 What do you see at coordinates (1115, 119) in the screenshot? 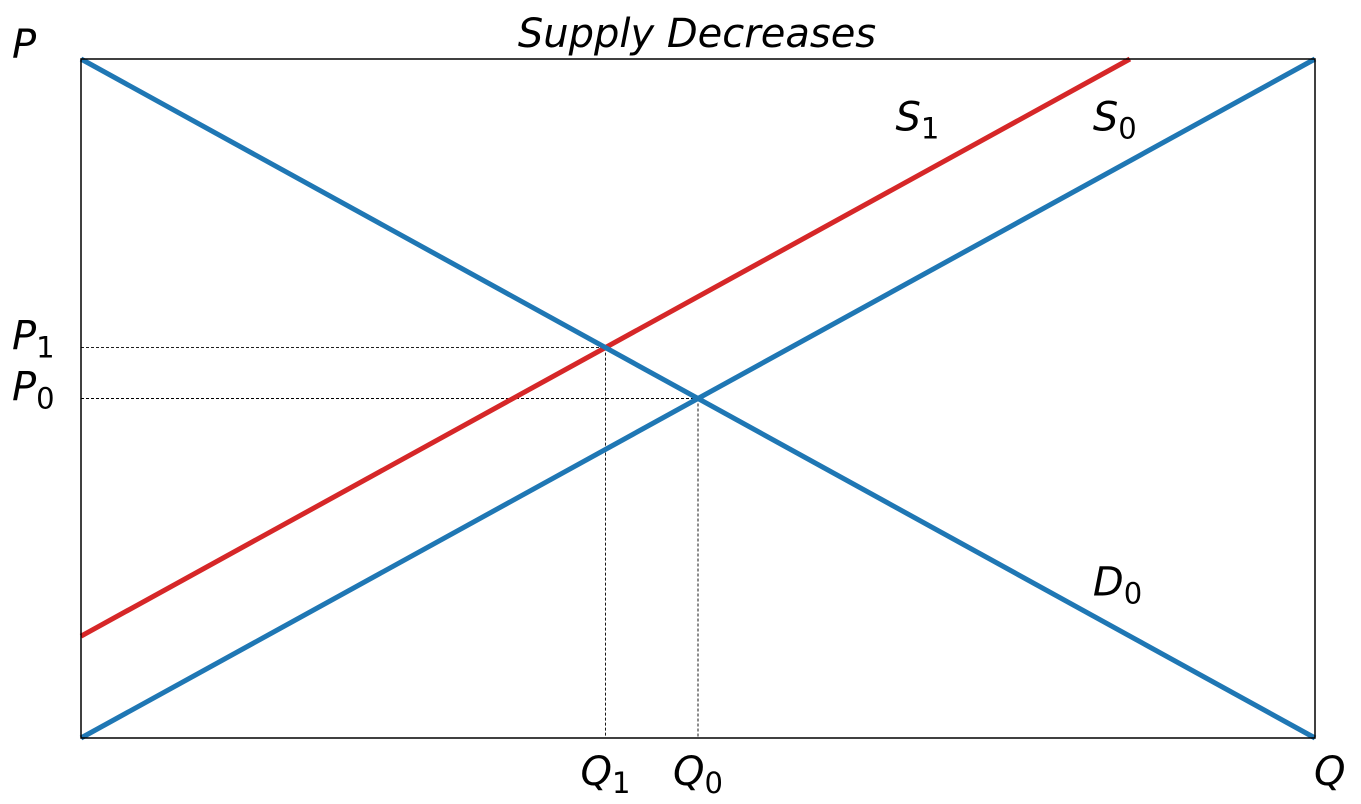
I see `curve-label-s0: S0` at bounding box center [1115, 119].